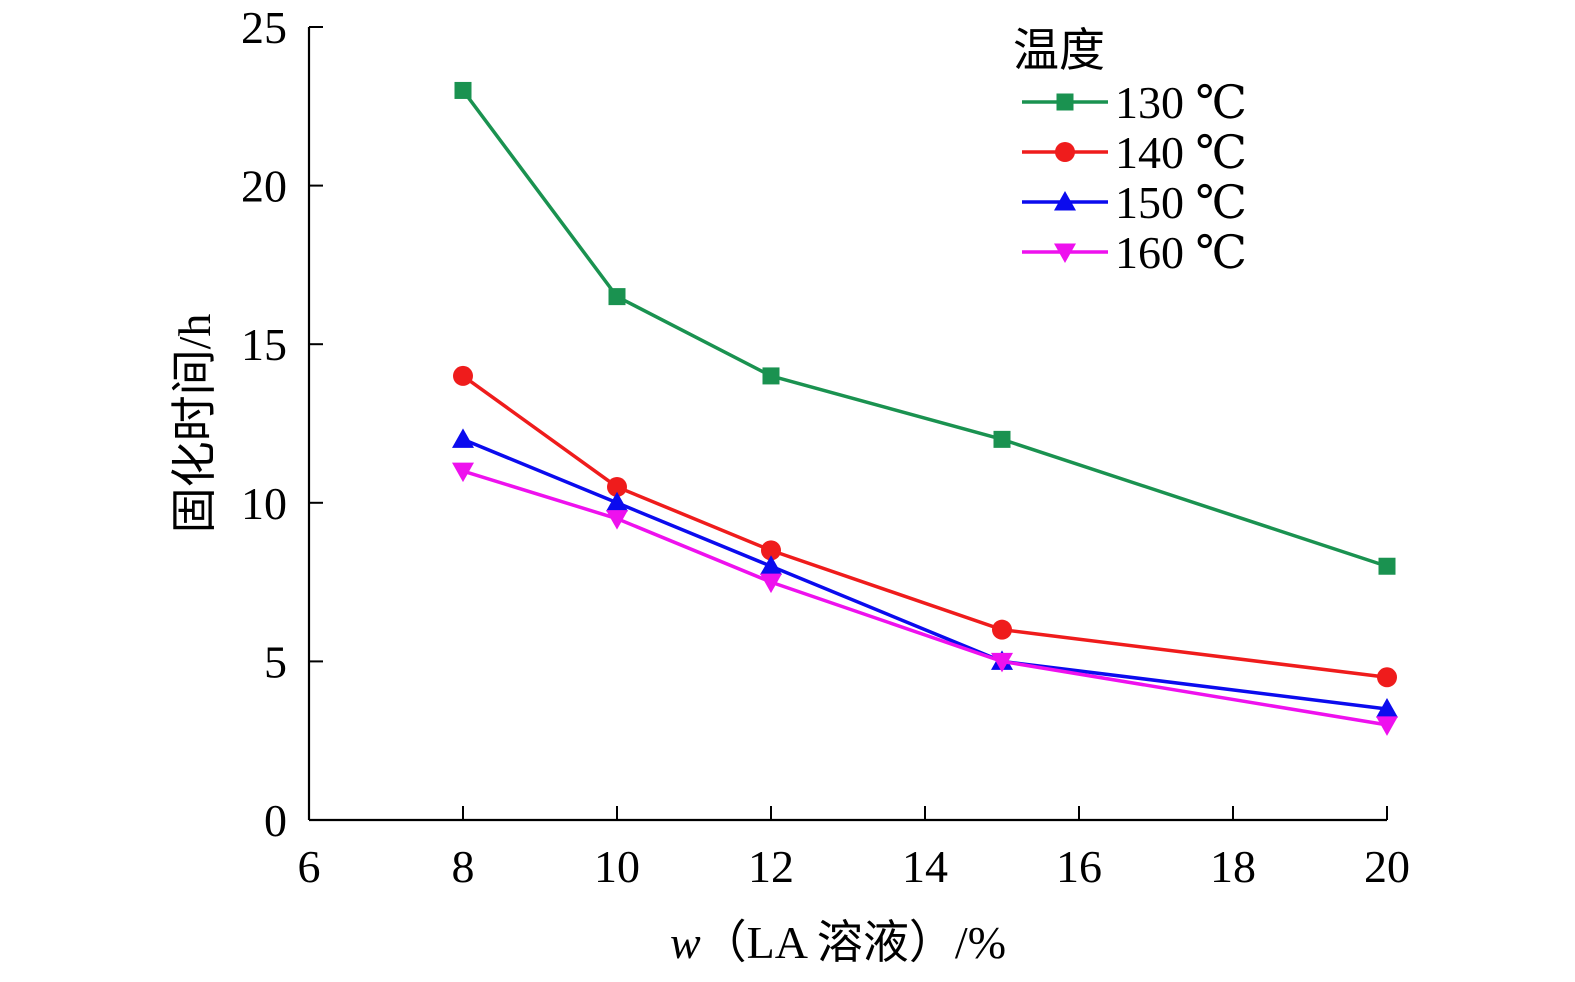 This screenshot has height=982, width=1575. I want to click on legend-item: 150 ℃, so click(1134, 202).